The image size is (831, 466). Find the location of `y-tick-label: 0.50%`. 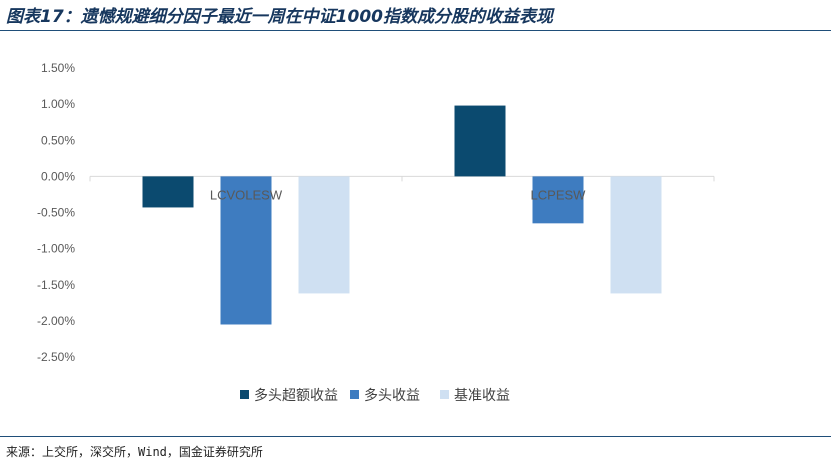

y-tick-label: 0.50% is located at coordinates (58, 140).